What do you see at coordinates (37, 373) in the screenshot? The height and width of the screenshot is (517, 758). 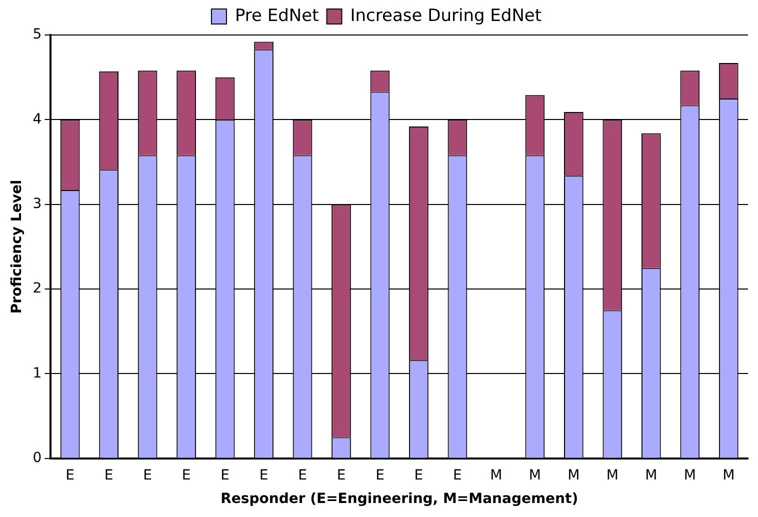 I see `y-tick-label: 1` at bounding box center [37, 373].